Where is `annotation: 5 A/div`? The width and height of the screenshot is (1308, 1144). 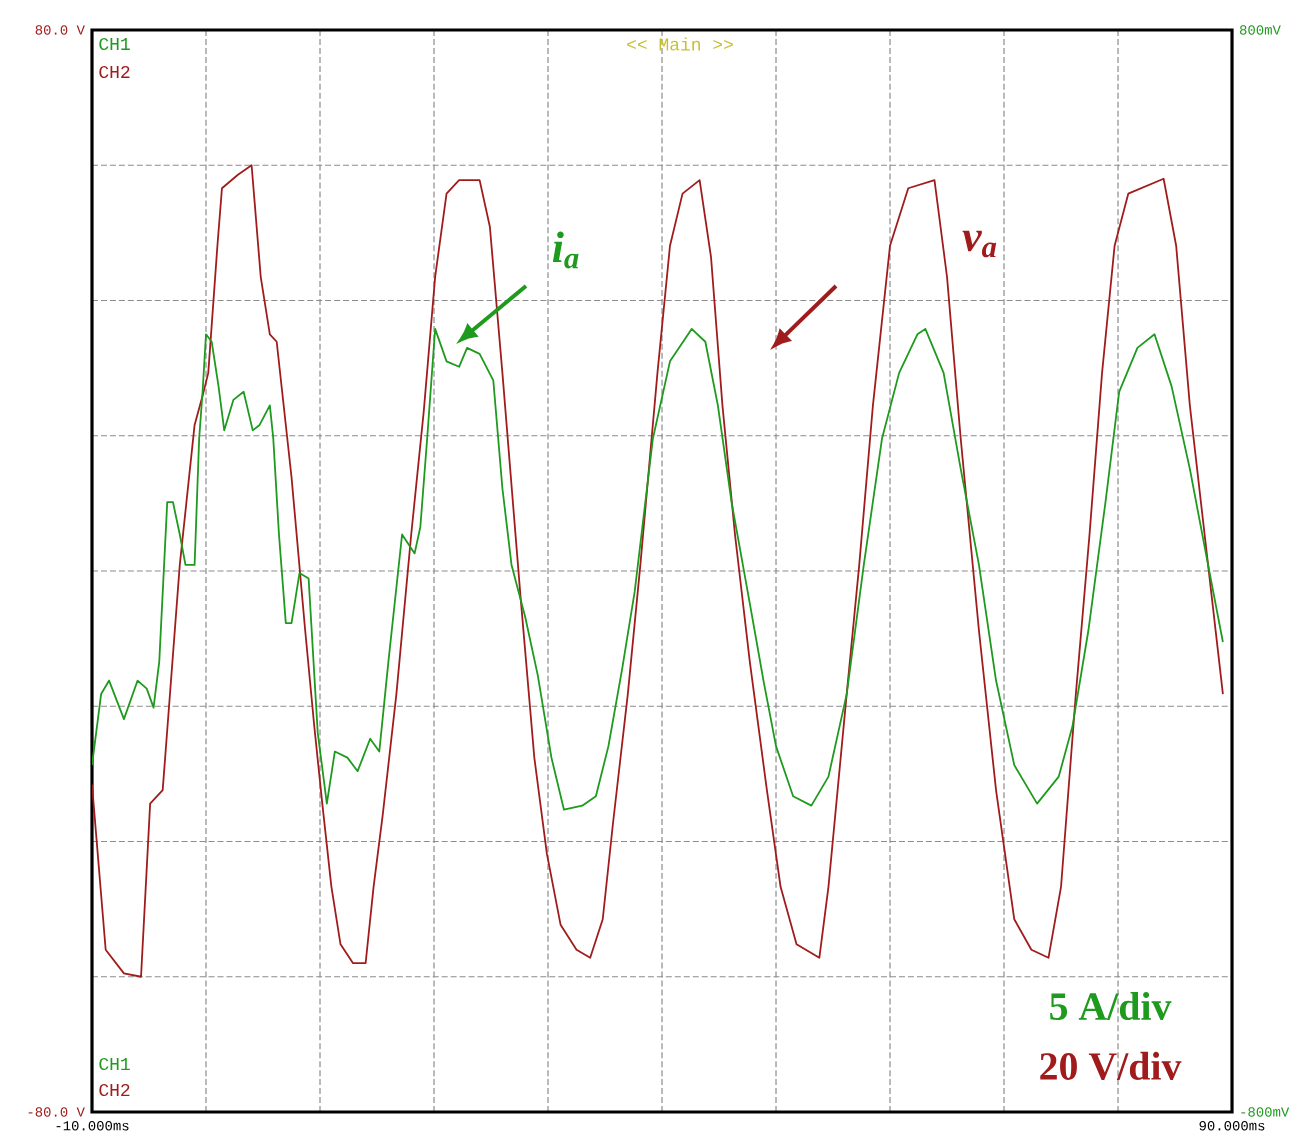
annotation: 5 A/div is located at coordinates (1111, 1005).